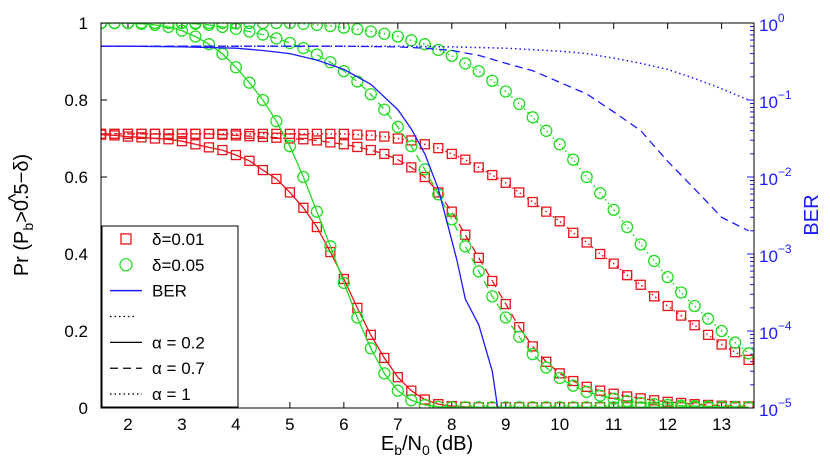  I want to click on x-tick-label: 6, so click(343, 424).